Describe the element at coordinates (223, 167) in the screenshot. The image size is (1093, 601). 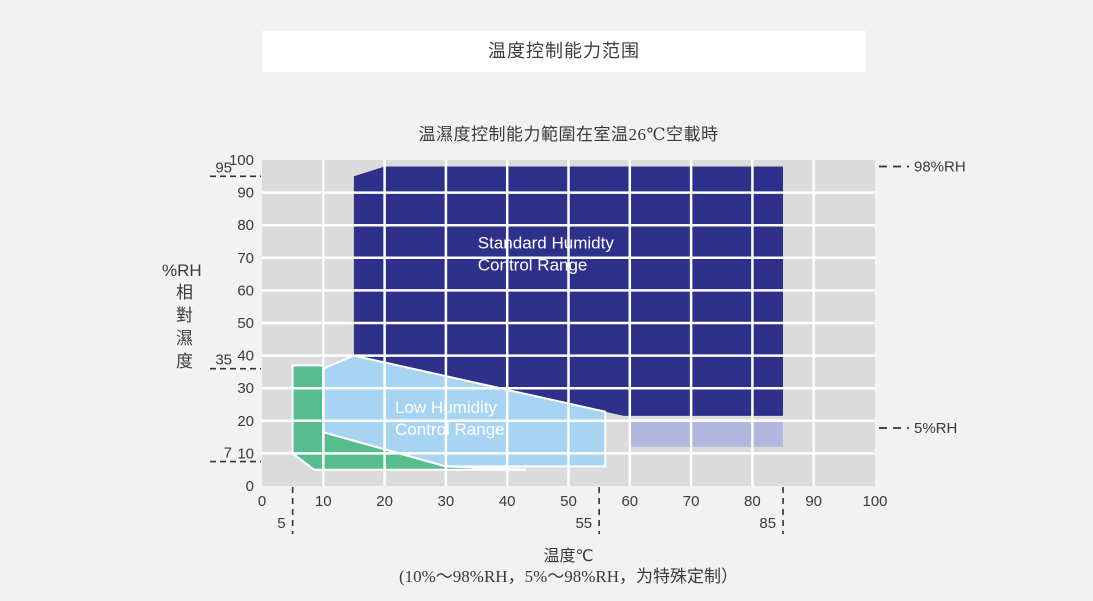
I see `left-mark-label: 95` at that location.